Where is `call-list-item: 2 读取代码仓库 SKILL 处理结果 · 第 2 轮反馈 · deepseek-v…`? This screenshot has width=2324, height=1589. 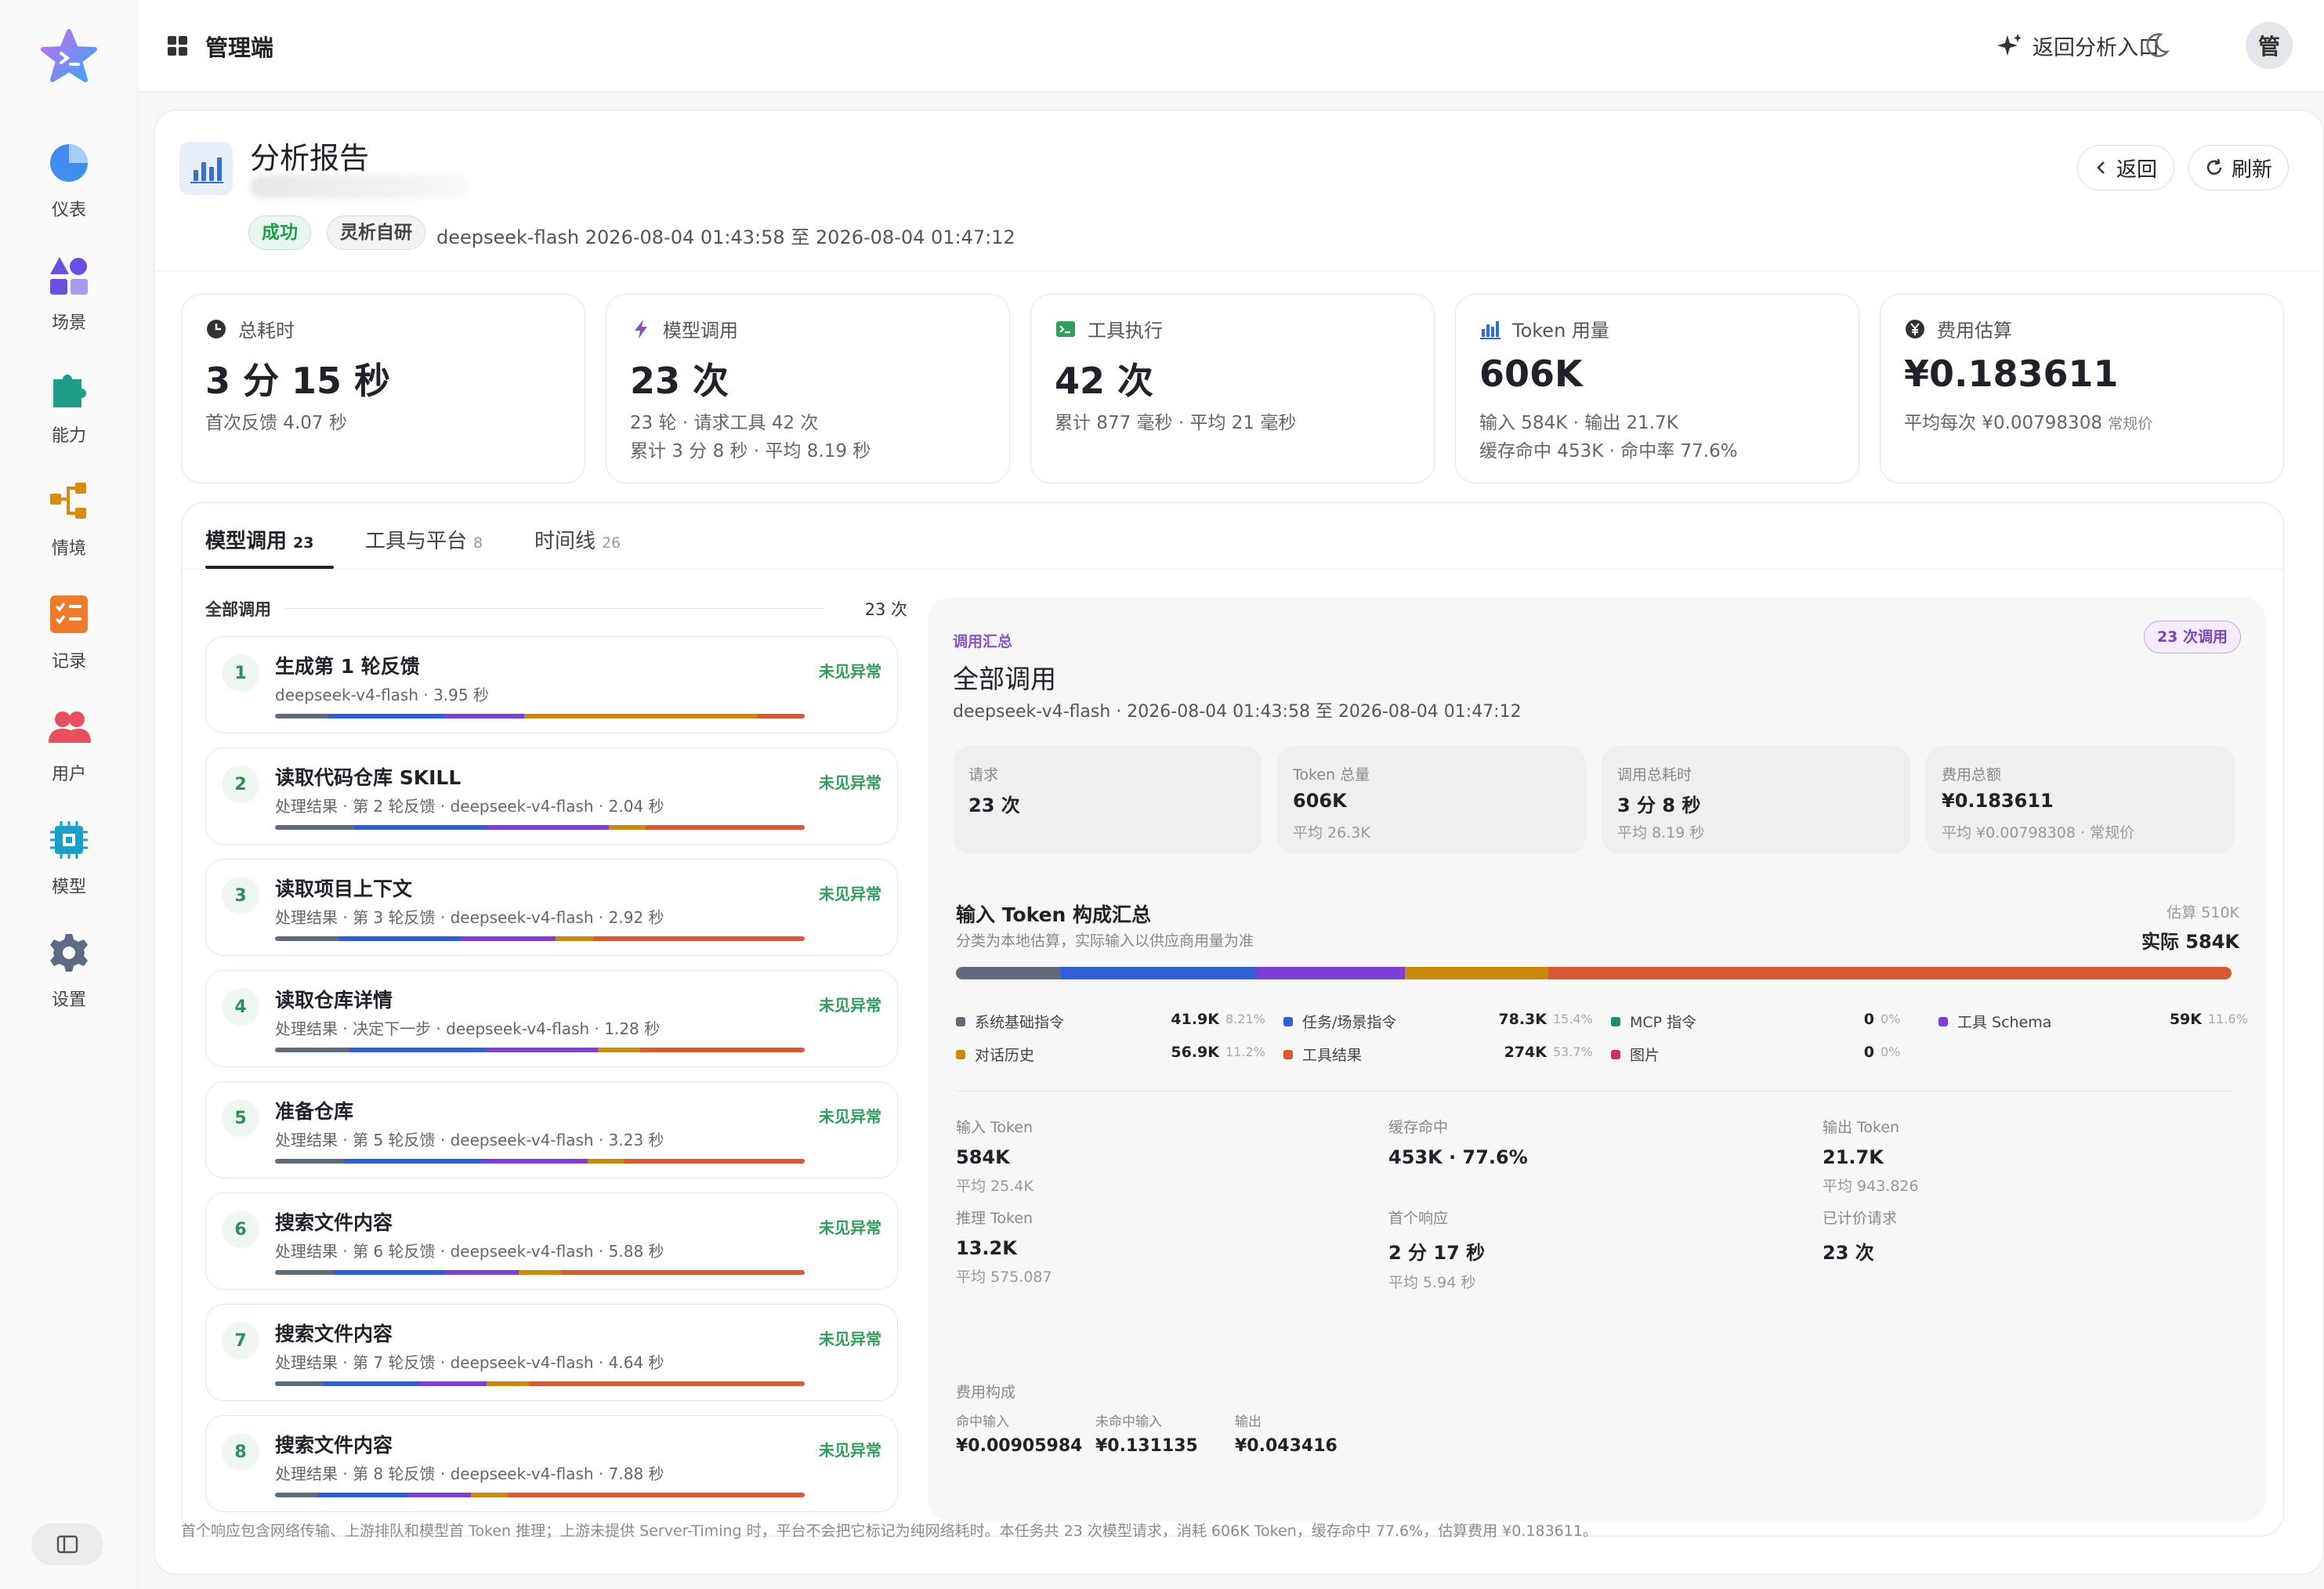
call-list-item: 2 读取代码仓库 SKILL 处理结果 · 第 2 轮反馈 · deepseek-v… is located at coordinates (552, 796).